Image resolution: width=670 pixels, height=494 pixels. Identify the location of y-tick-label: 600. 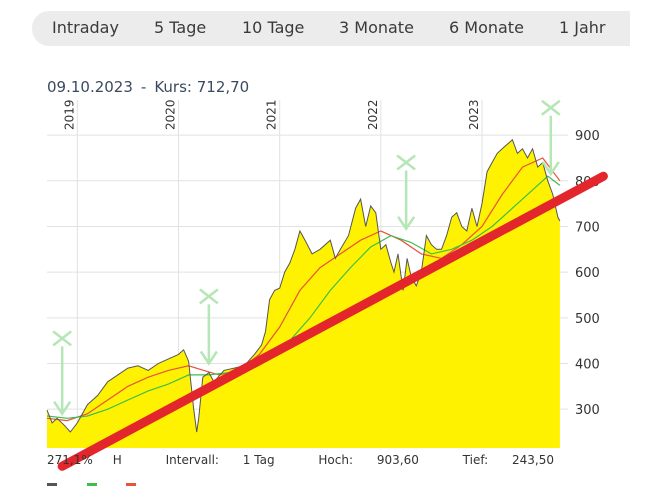
(587, 273).